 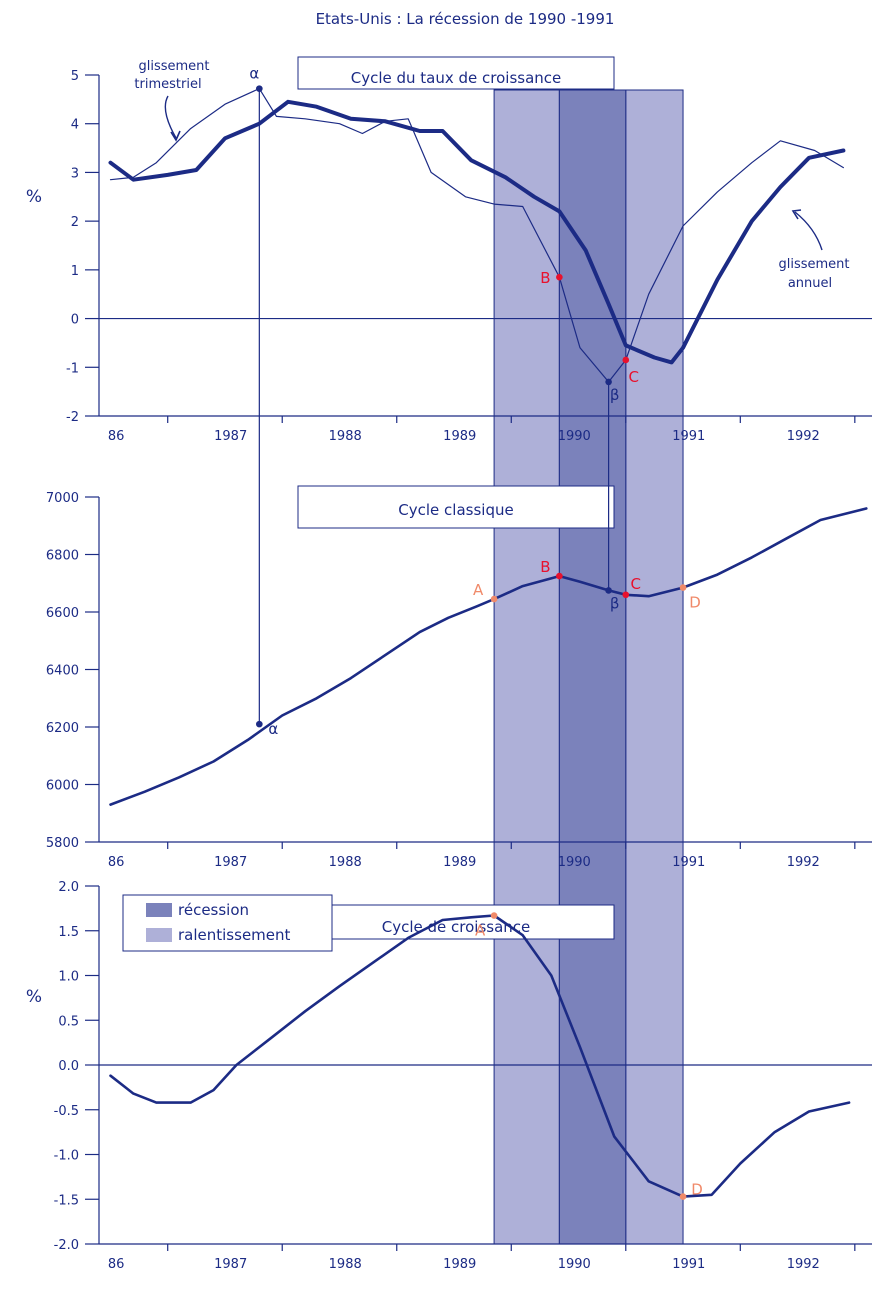 I want to click on y-tick-label: 3, so click(x=75, y=173).